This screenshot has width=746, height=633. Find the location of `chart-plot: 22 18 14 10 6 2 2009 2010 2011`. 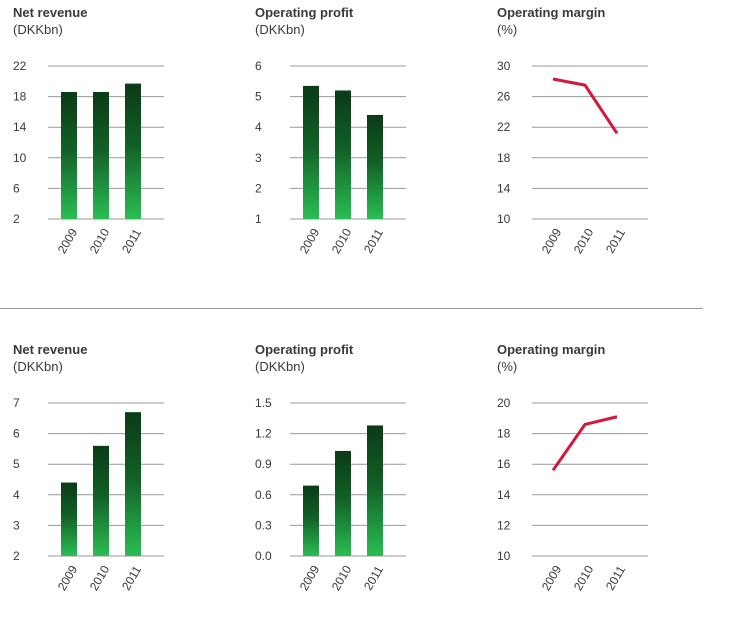

chart-plot: 22 18 14 10 6 2 2009 2010 2011 is located at coordinates (88, 157).